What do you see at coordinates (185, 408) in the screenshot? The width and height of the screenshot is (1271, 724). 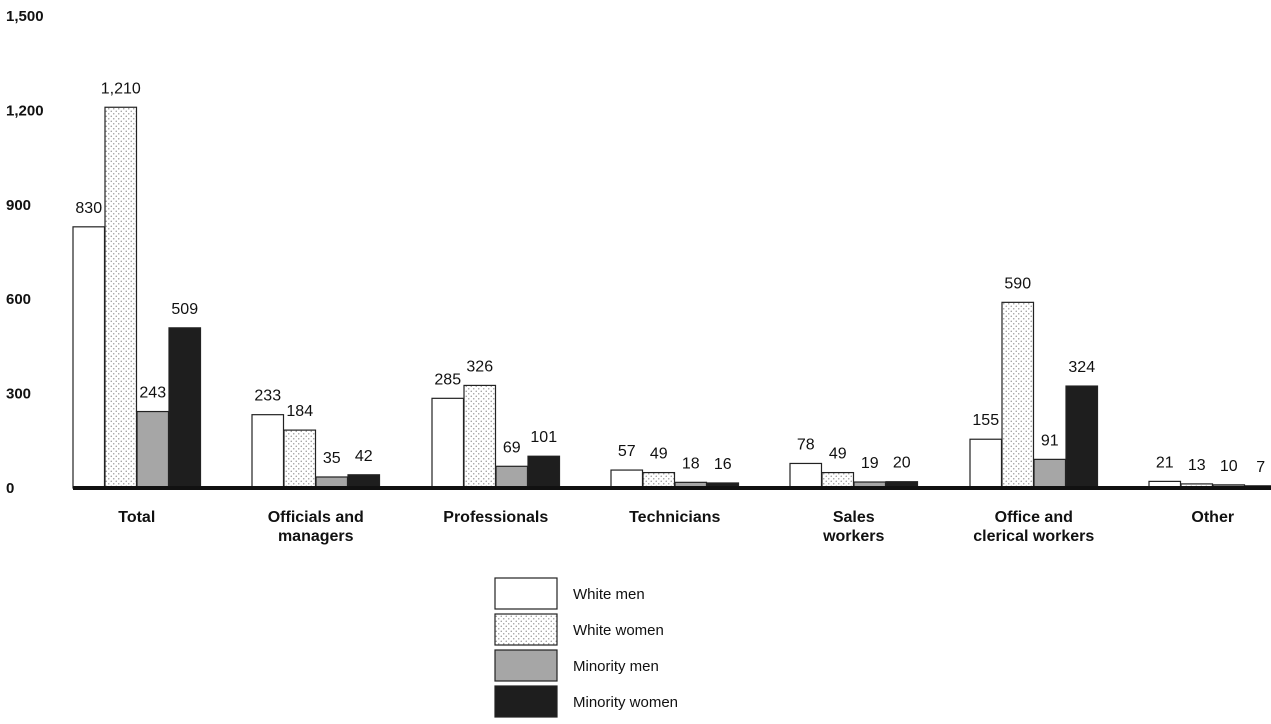 I see `bar-minority-women-total` at bounding box center [185, 408].